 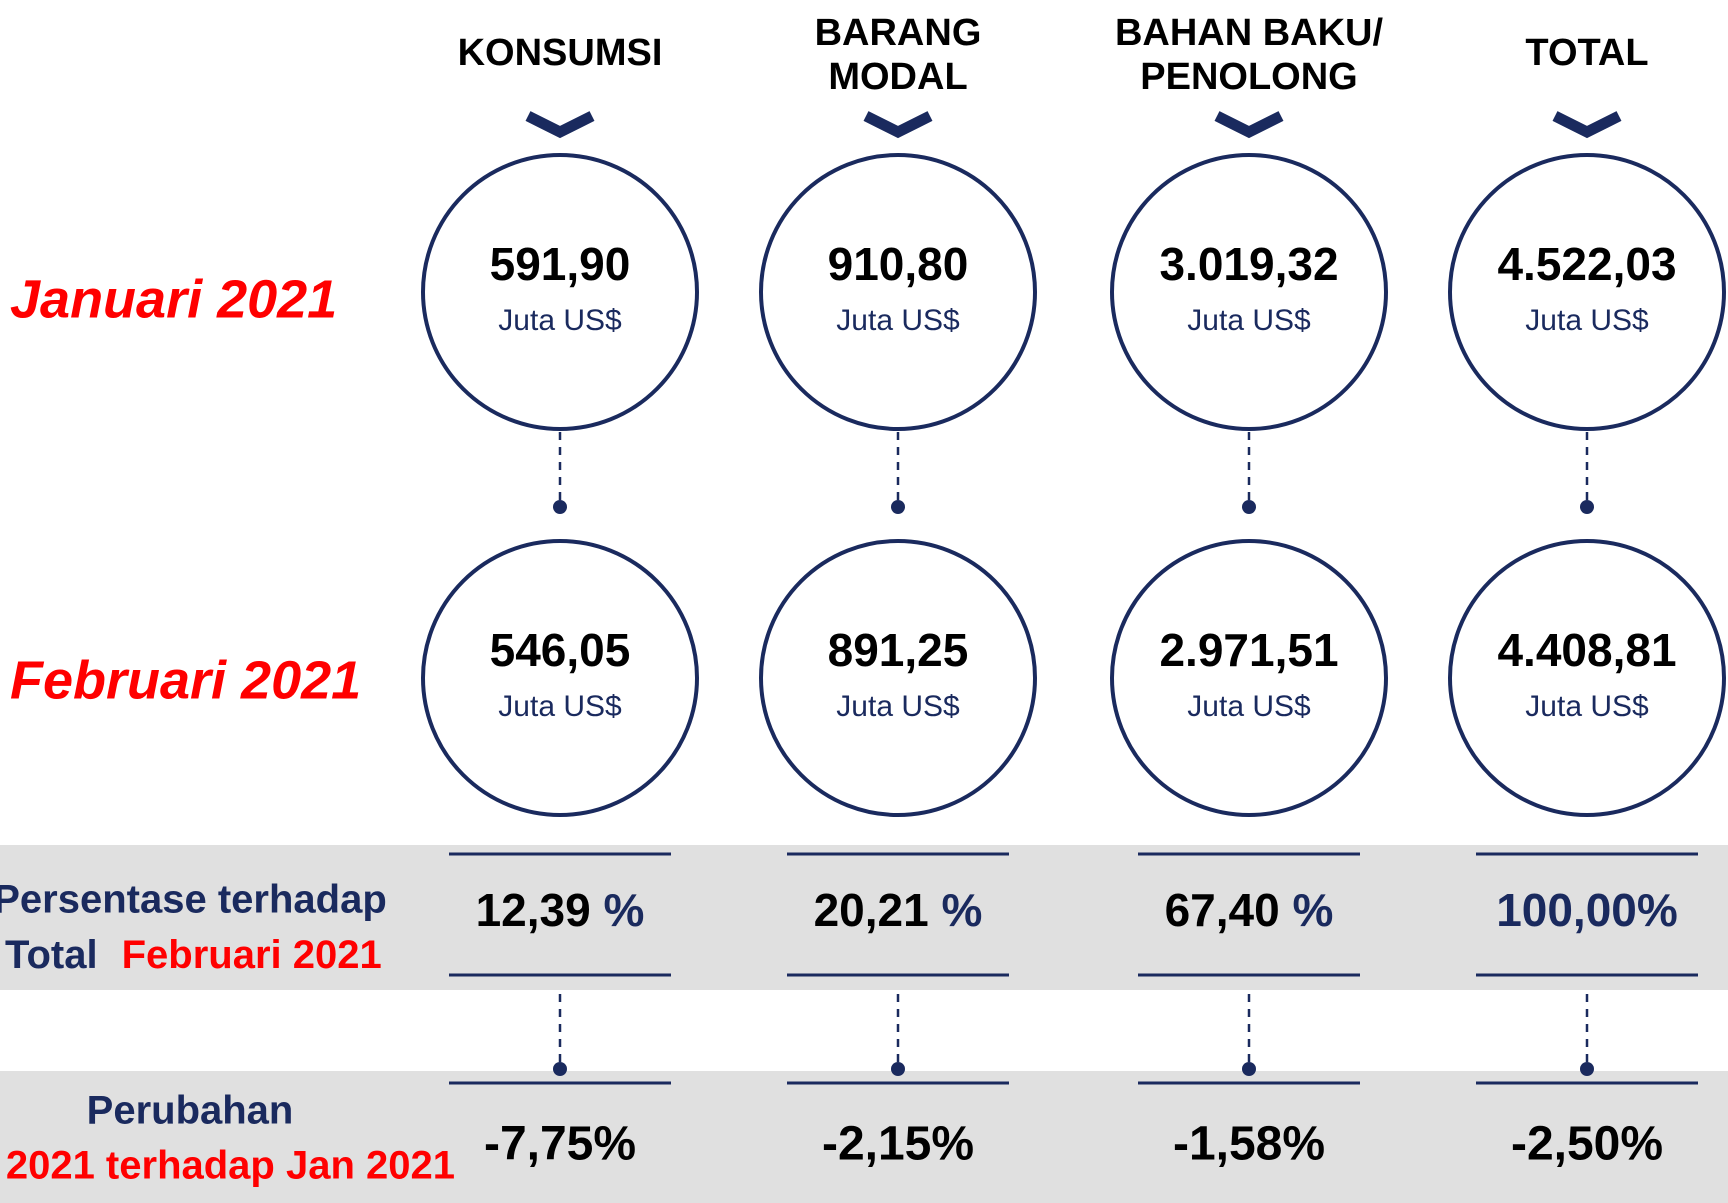 What do you see at coordinates (560, 650) in the screenshot?
I see `value: 546,05` at bounding box center [560, 650].